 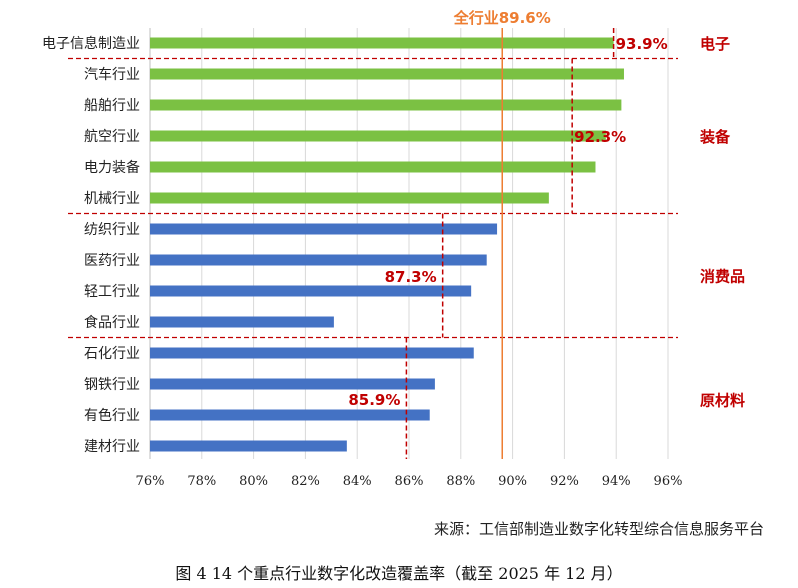 What do you see at coordinates (399, 573) in the screenshot?
I see `figure-caption: 图 4 14 个重点行业数字化改造覆盖率（截至 2025 年 12 月）` at bounding box center [399, 573].